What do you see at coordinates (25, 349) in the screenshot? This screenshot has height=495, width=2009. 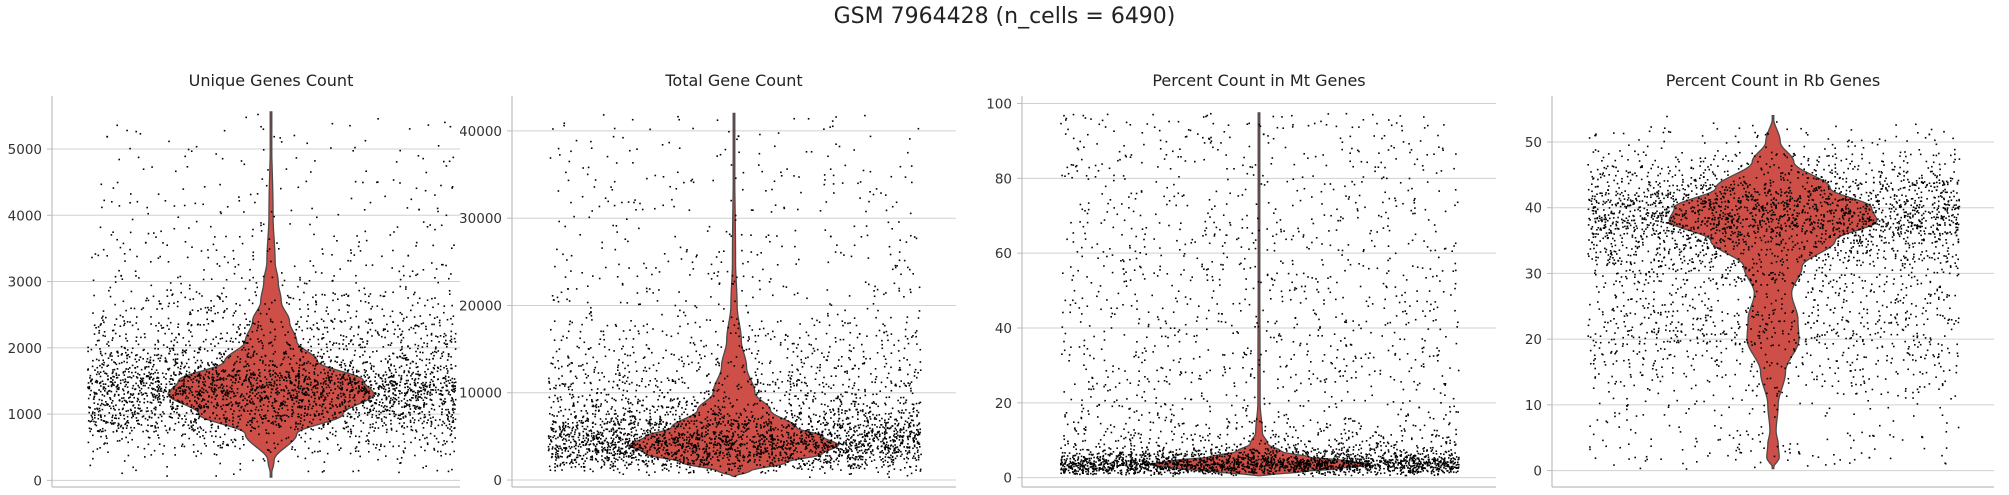 I see `y-tick-label: 2000` at bounding box center [25, 349].